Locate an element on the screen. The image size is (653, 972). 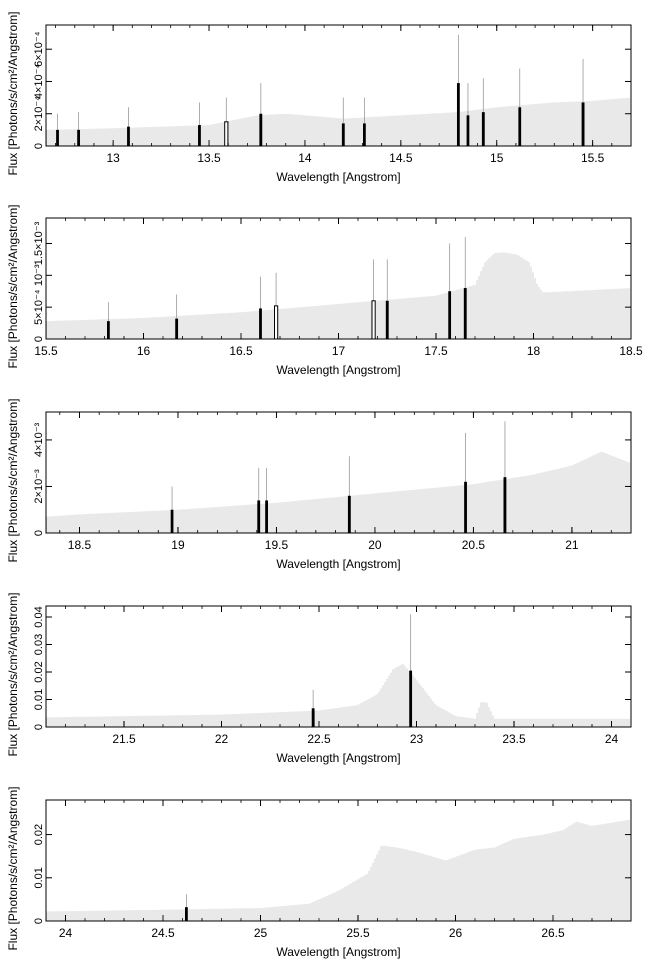
y-tick-label: 0.03 is located at coordinates (39, 644).